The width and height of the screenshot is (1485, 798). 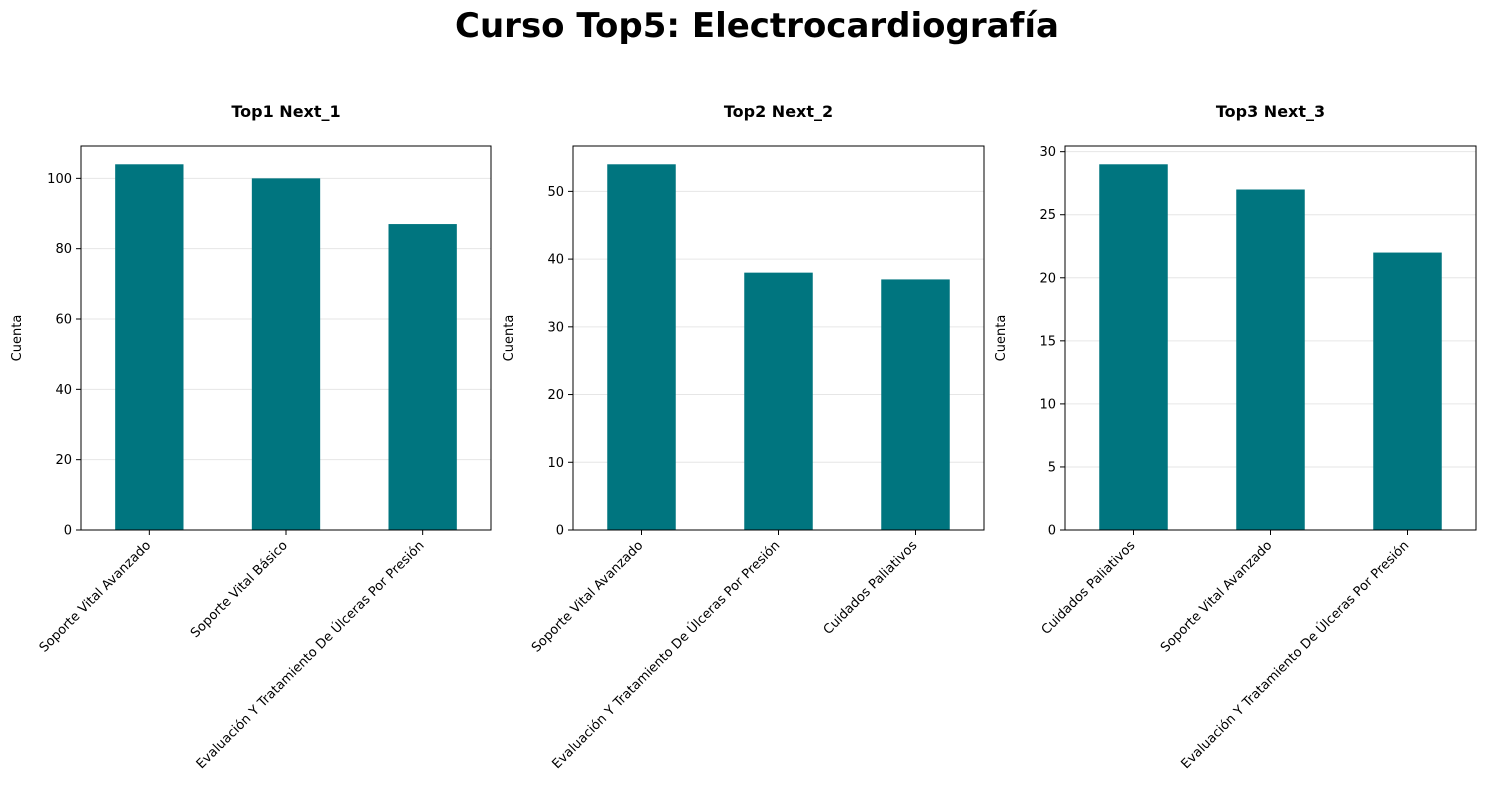 I want to click on x-tick-label: Soporte Vital Básico, so click(x=239, y=589).